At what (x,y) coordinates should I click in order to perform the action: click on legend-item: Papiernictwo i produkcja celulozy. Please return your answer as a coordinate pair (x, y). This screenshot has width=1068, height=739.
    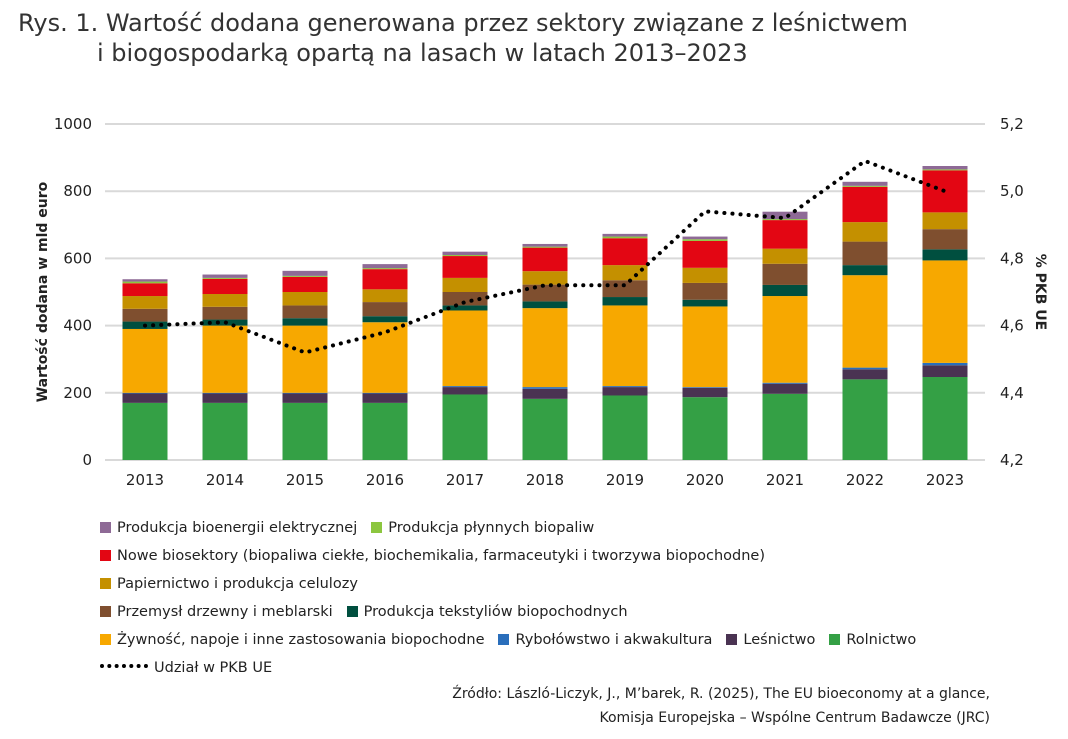
    Looking at the image, I should click on (229, 584).